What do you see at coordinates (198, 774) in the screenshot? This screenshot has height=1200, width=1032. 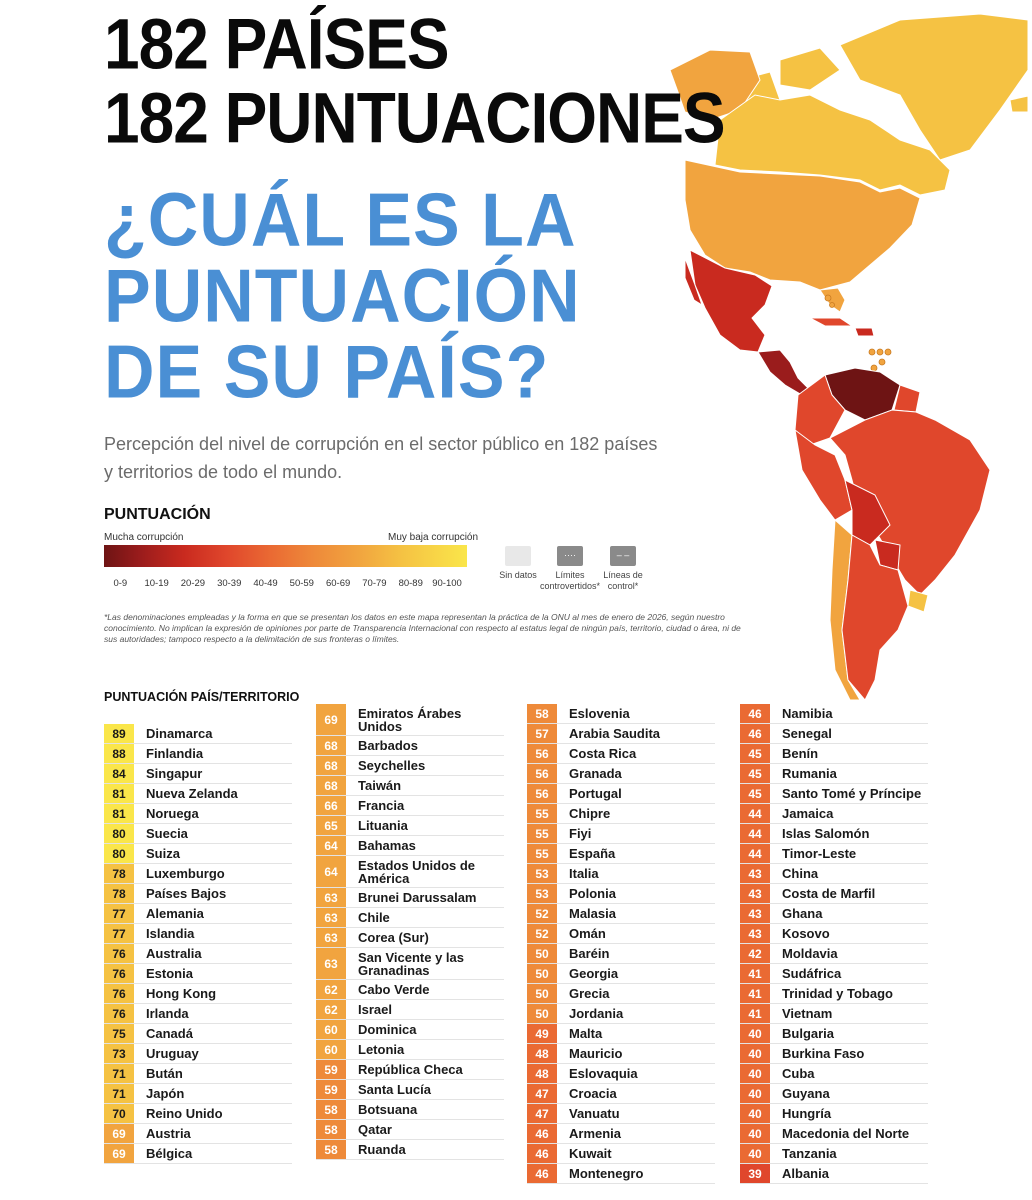 I see `country-row: 84 Singapur` at bounding box center [198, 774].